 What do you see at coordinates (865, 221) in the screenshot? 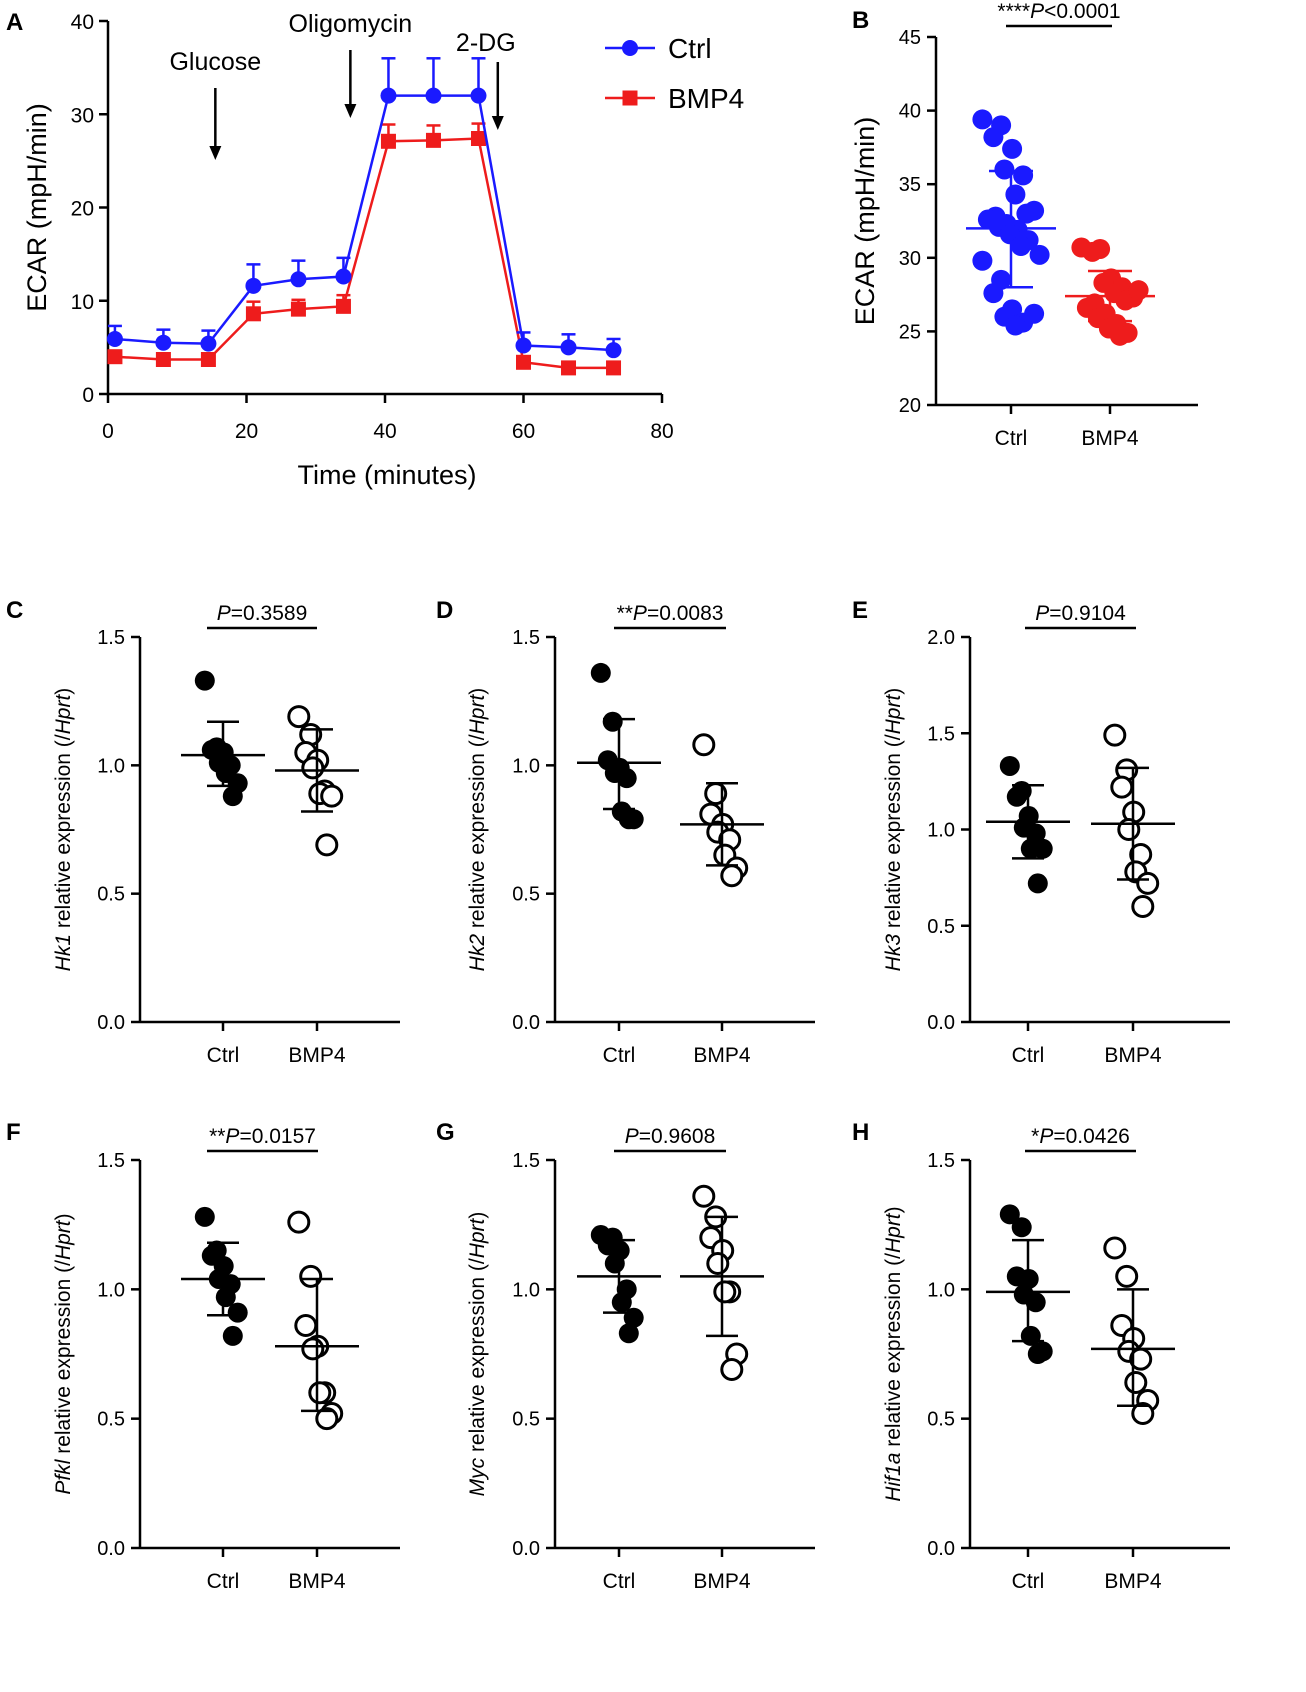
I see `y-axis-label: ECAR (mpH/min)` at bounding box center [865, 221].